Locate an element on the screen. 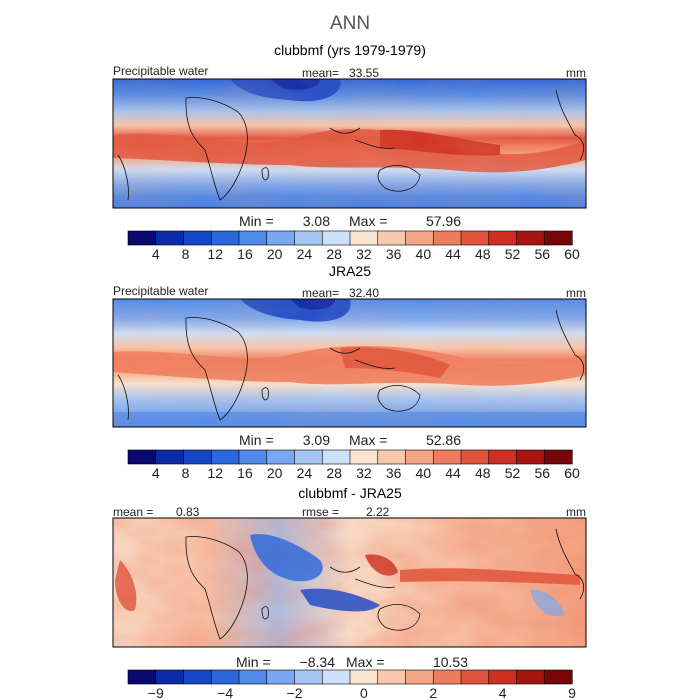 The height and width of the screenshot is (700, 700). colorbar-tick-label: −9 is located at coordinates (156, 692).